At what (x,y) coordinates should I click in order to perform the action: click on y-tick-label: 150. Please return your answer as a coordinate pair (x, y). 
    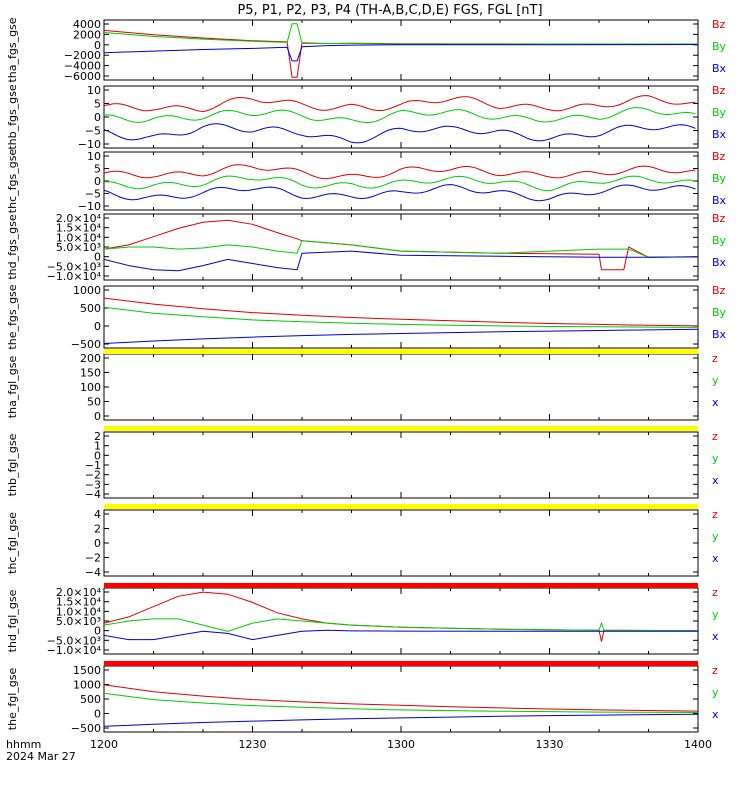
    Looking at the image, I should click on (90, 373).